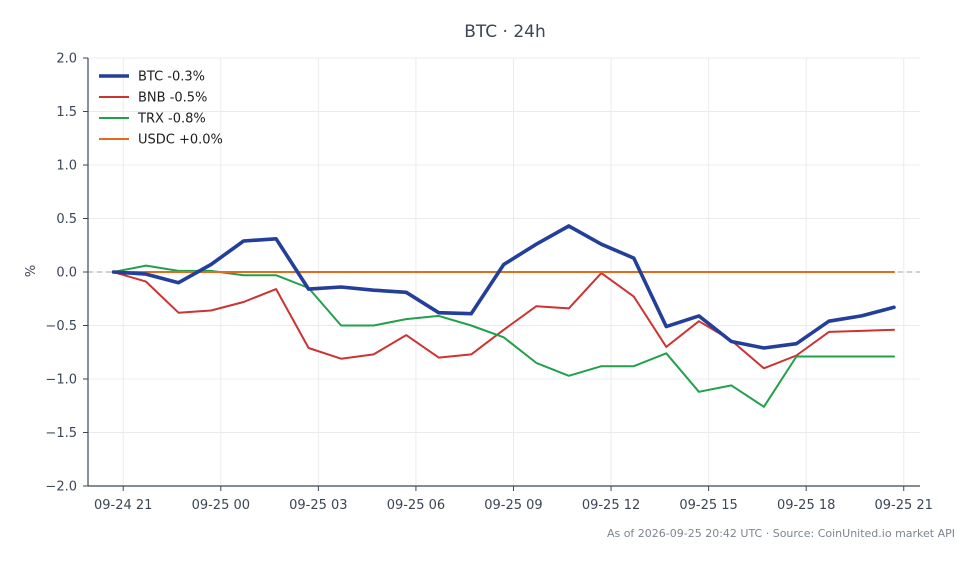  What do you see at coordinates (161, 109) in the screenshot?
I see `legend: BTC -0.3% BNB -0.5% TRX -0.8% USDC +0.0%` at bounding box center [161, 109].